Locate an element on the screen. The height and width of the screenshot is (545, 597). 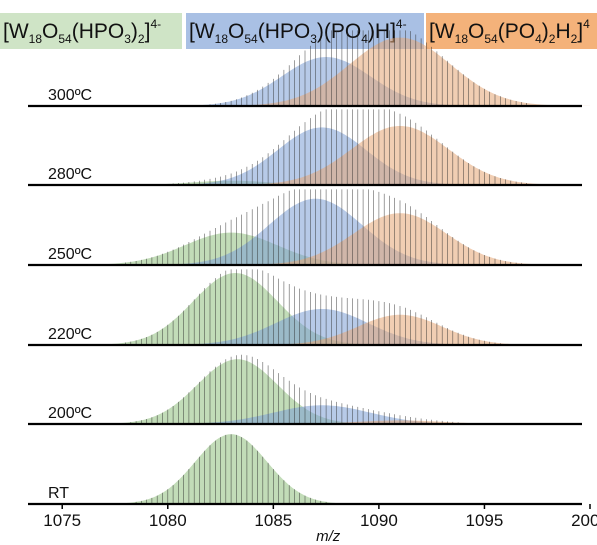
legend-text: )H] is located at coordinates (381, 31).